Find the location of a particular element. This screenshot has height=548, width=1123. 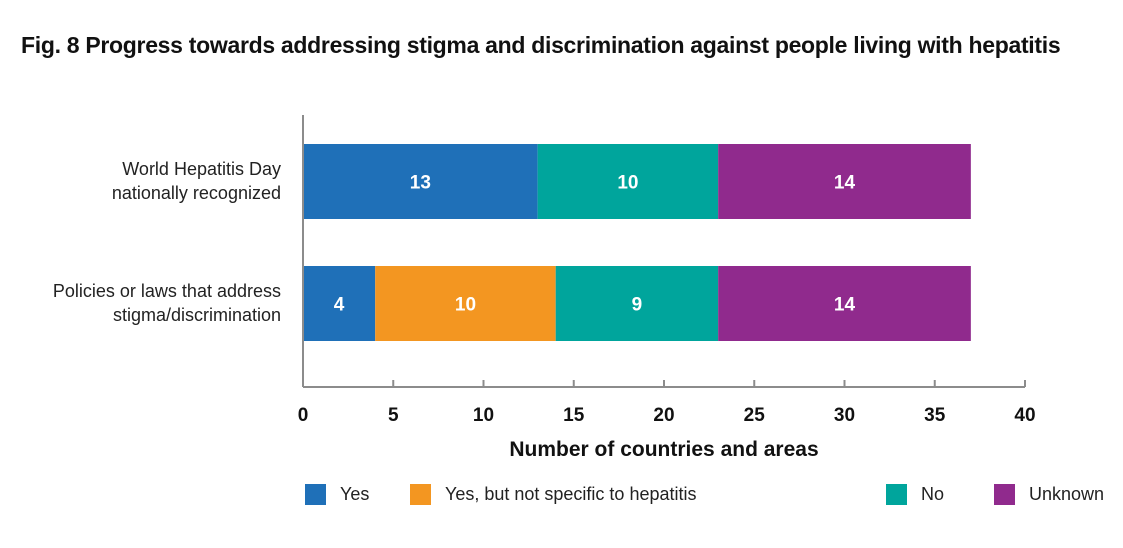

category-label-line: nationally recognized is located at coordinates (196, 193).